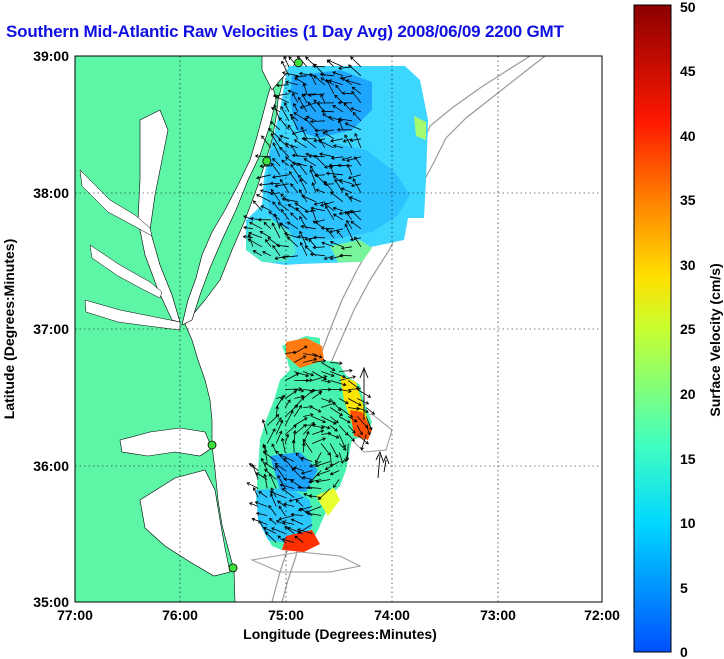 The image size is (724, 659). Describe the element at coordinates (340, 634) in the screenshot. I see `x-axis-label: Longitude (Degrees:Minutes)` at that location.